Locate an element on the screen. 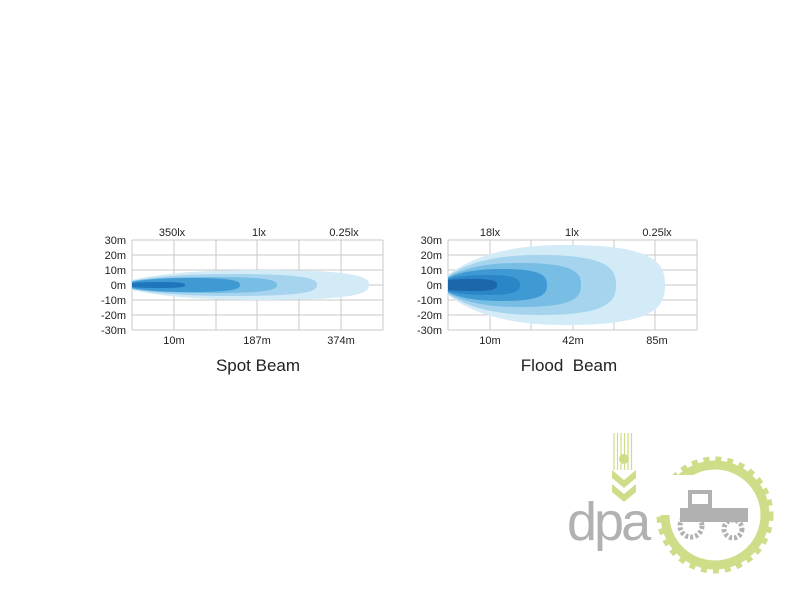 This screenshot has height=600, width=800. chart-title: Flood Beam is located at coordinates (569, 365).